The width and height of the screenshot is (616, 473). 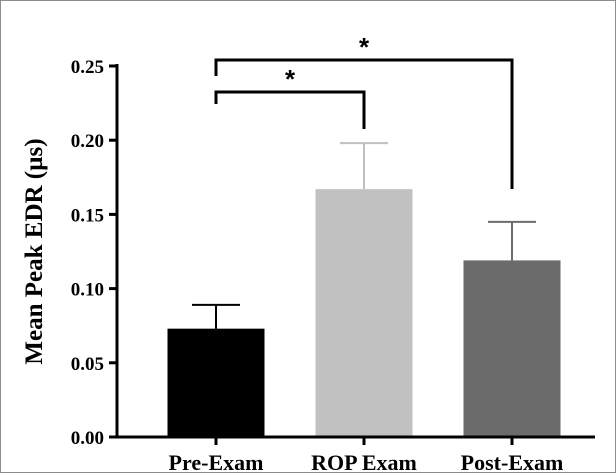 What do you see at coordinates (87, 141) in the screenshot?
I see `y-tick-label: 0.20` at bounding box center [87, 141].